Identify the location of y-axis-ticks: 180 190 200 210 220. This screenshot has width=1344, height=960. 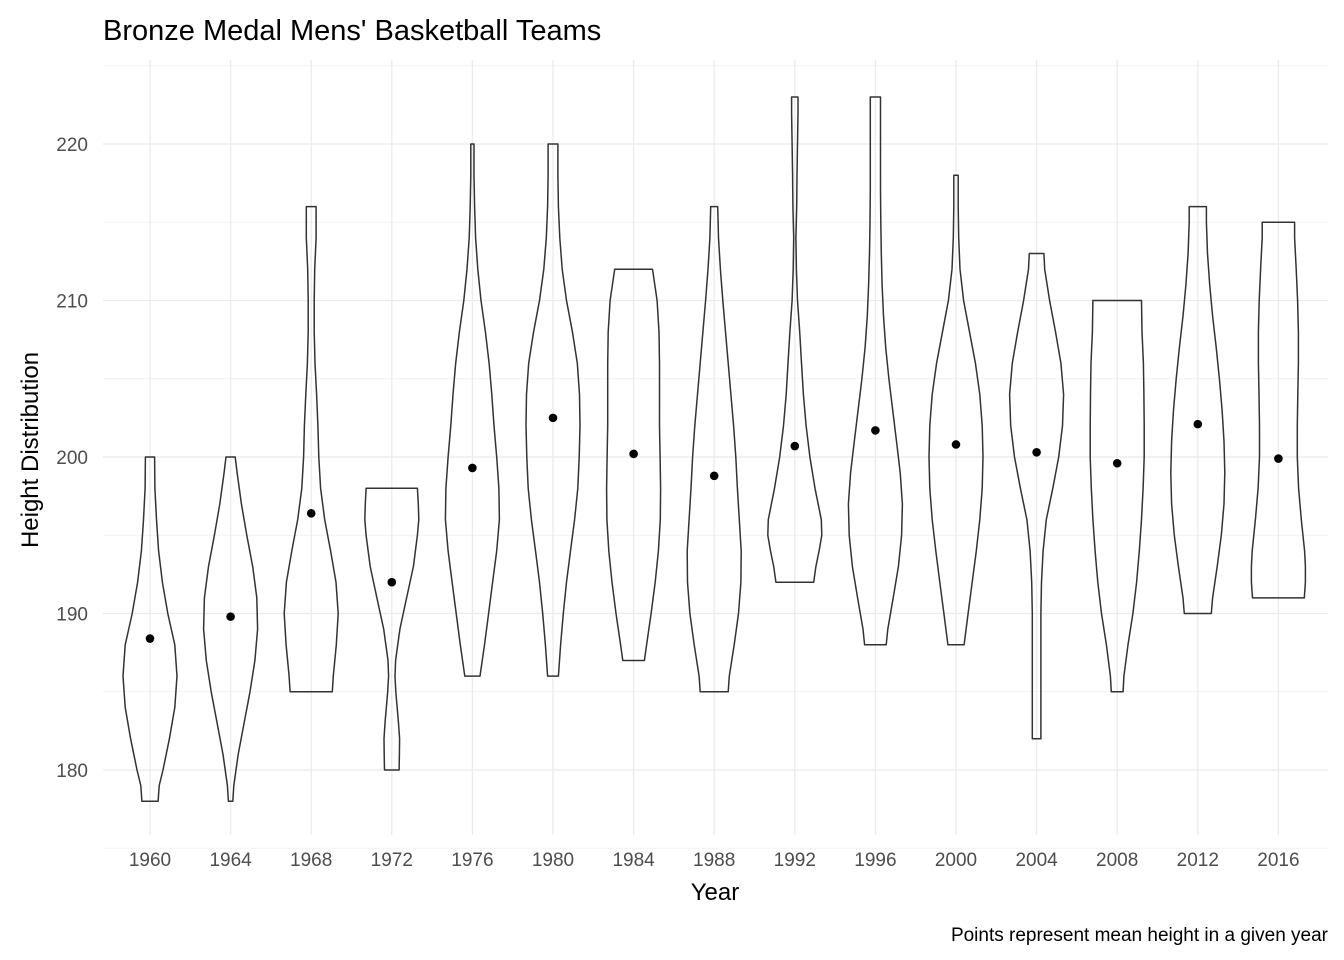
(72, 458).